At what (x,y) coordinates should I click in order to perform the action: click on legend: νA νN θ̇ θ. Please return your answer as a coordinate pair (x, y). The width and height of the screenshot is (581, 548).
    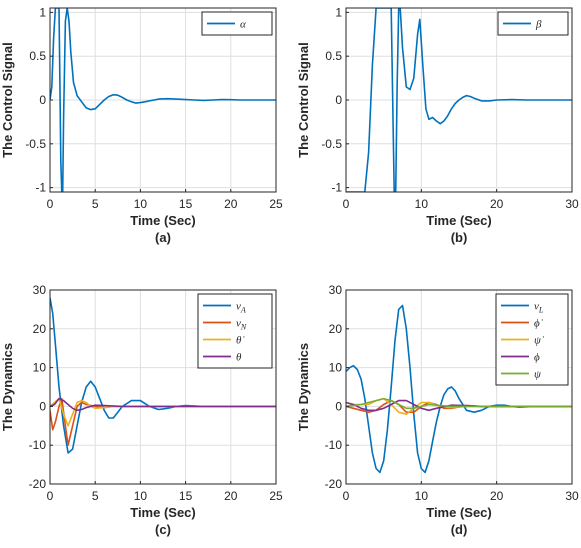
    Looking at the image, I should click on (235, 331).